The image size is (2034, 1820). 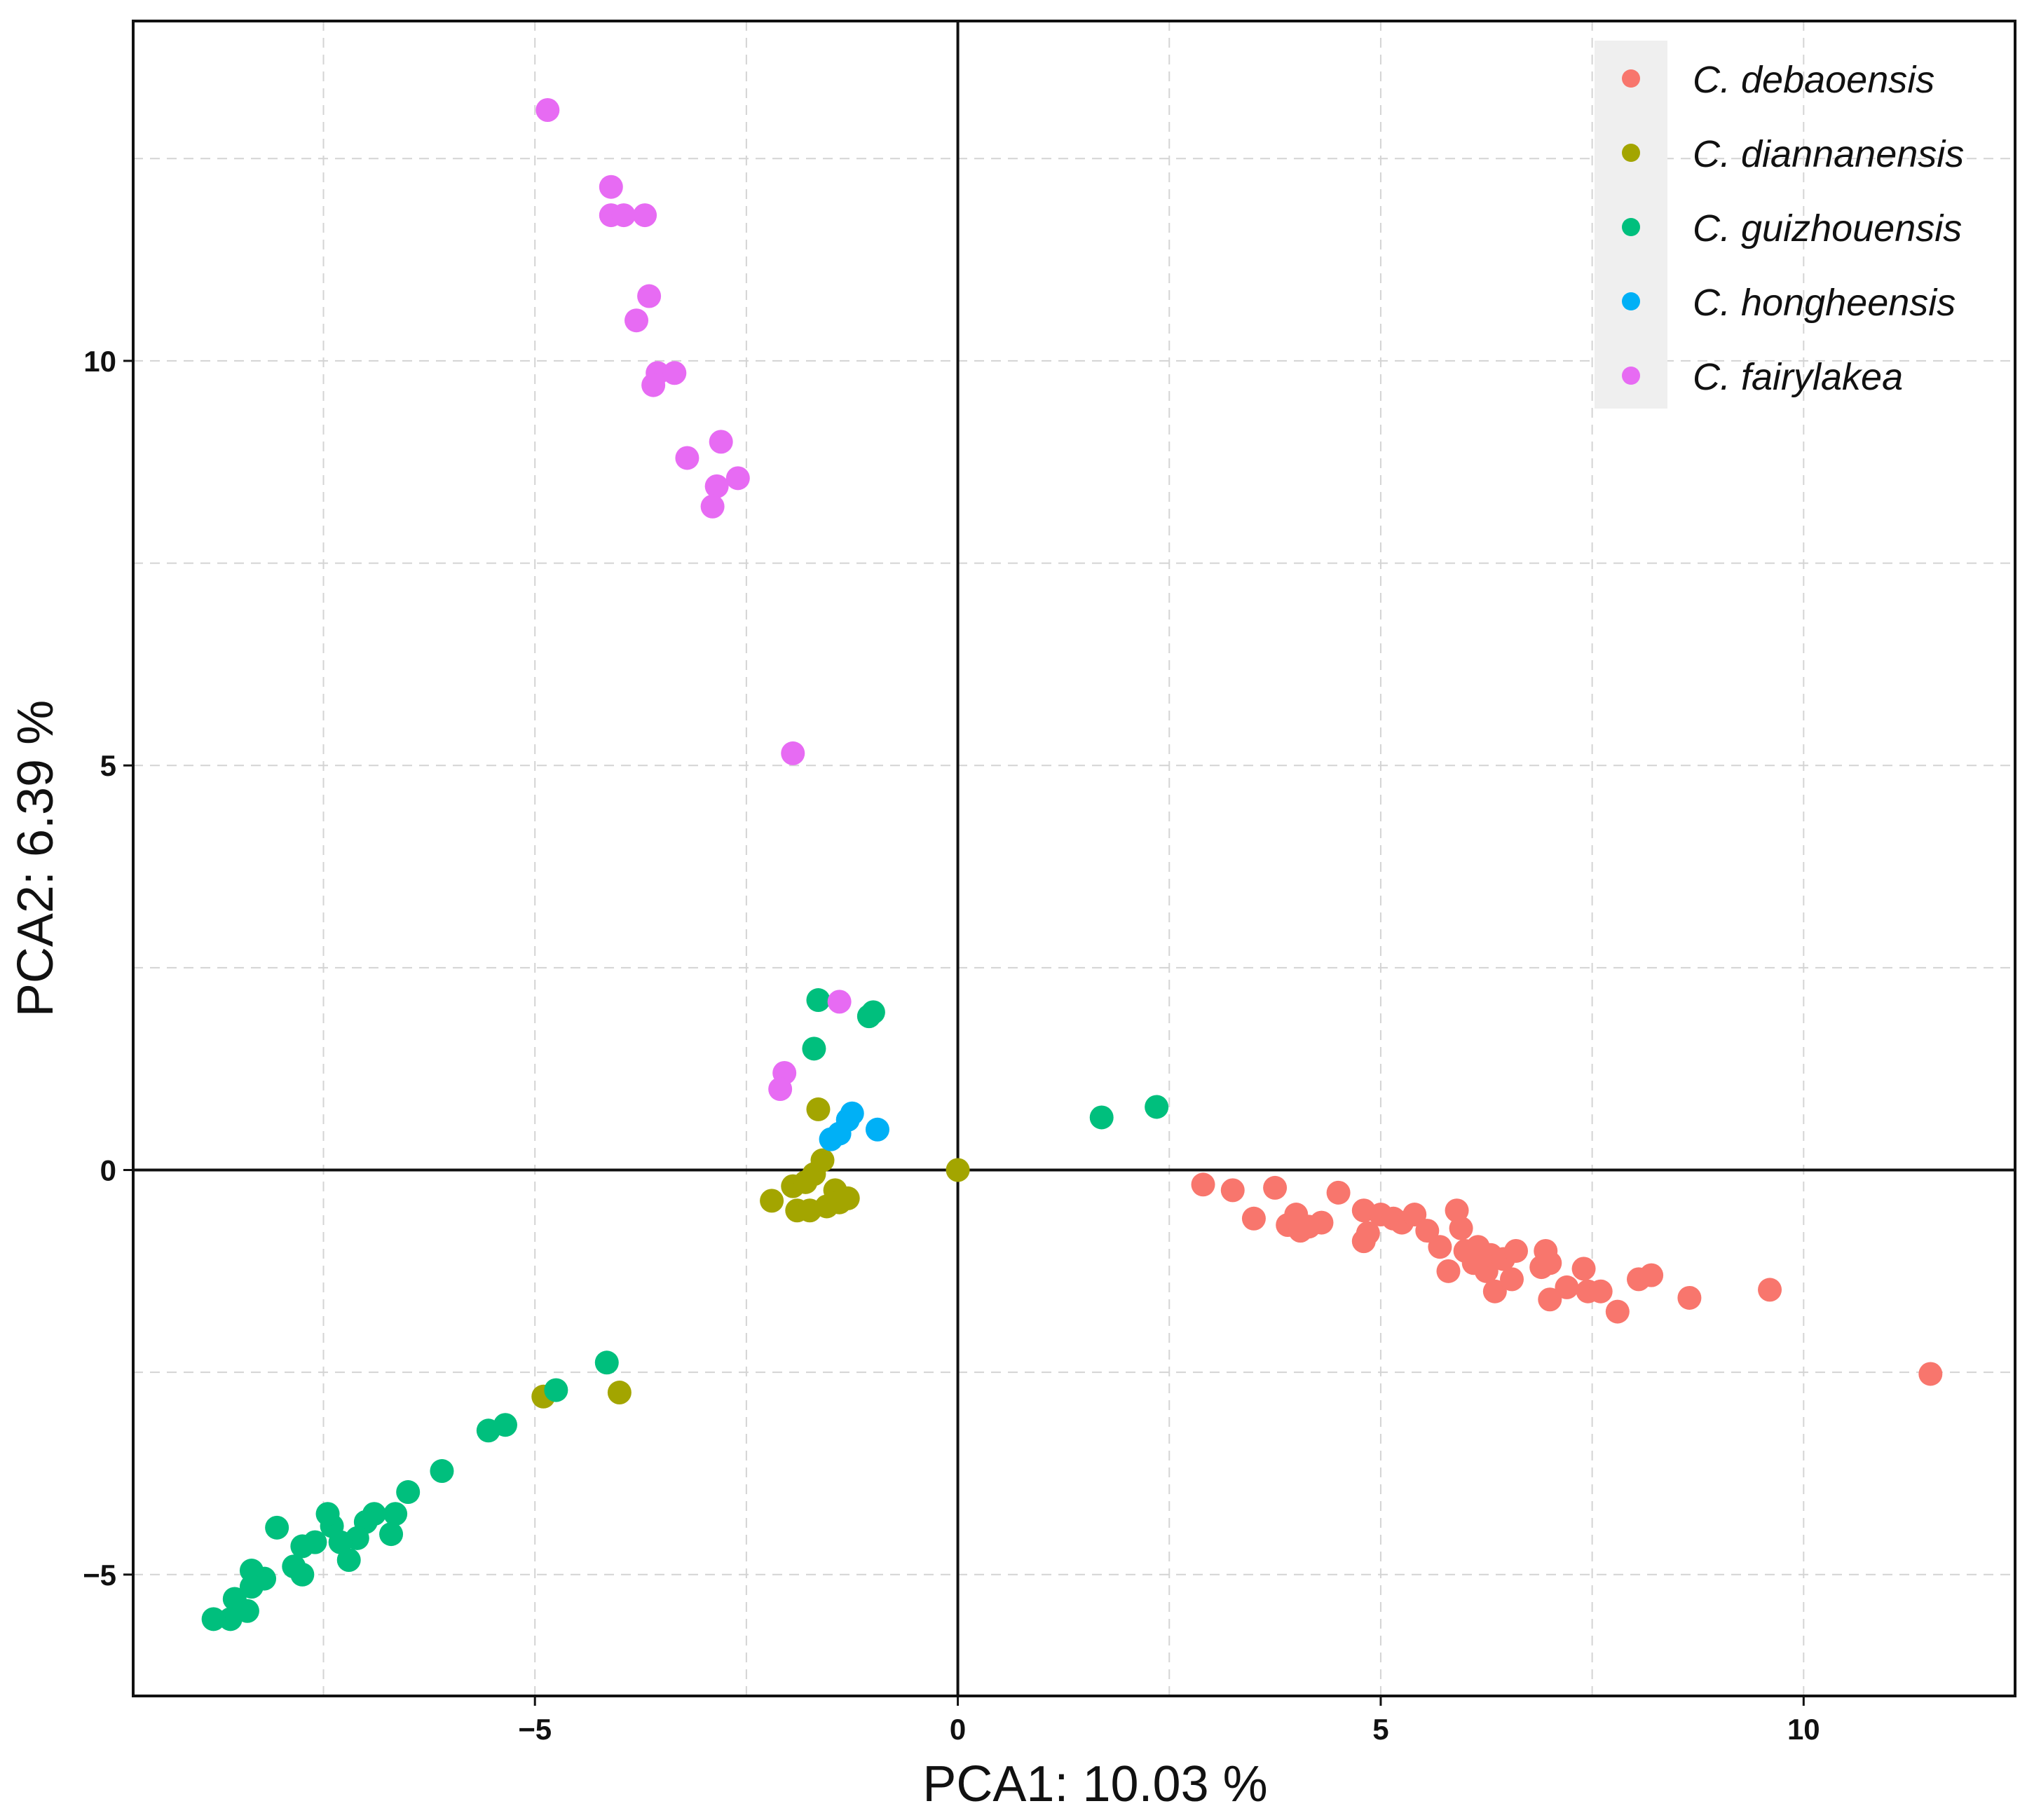 I want to click on y-tick-label: 5, so click(x=108, y=765).